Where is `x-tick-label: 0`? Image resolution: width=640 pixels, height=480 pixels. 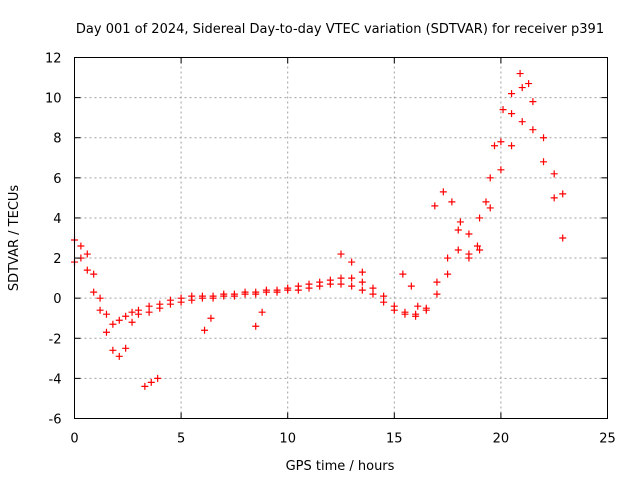
x-tick-label: 0 is located at coordinates (74, 439).